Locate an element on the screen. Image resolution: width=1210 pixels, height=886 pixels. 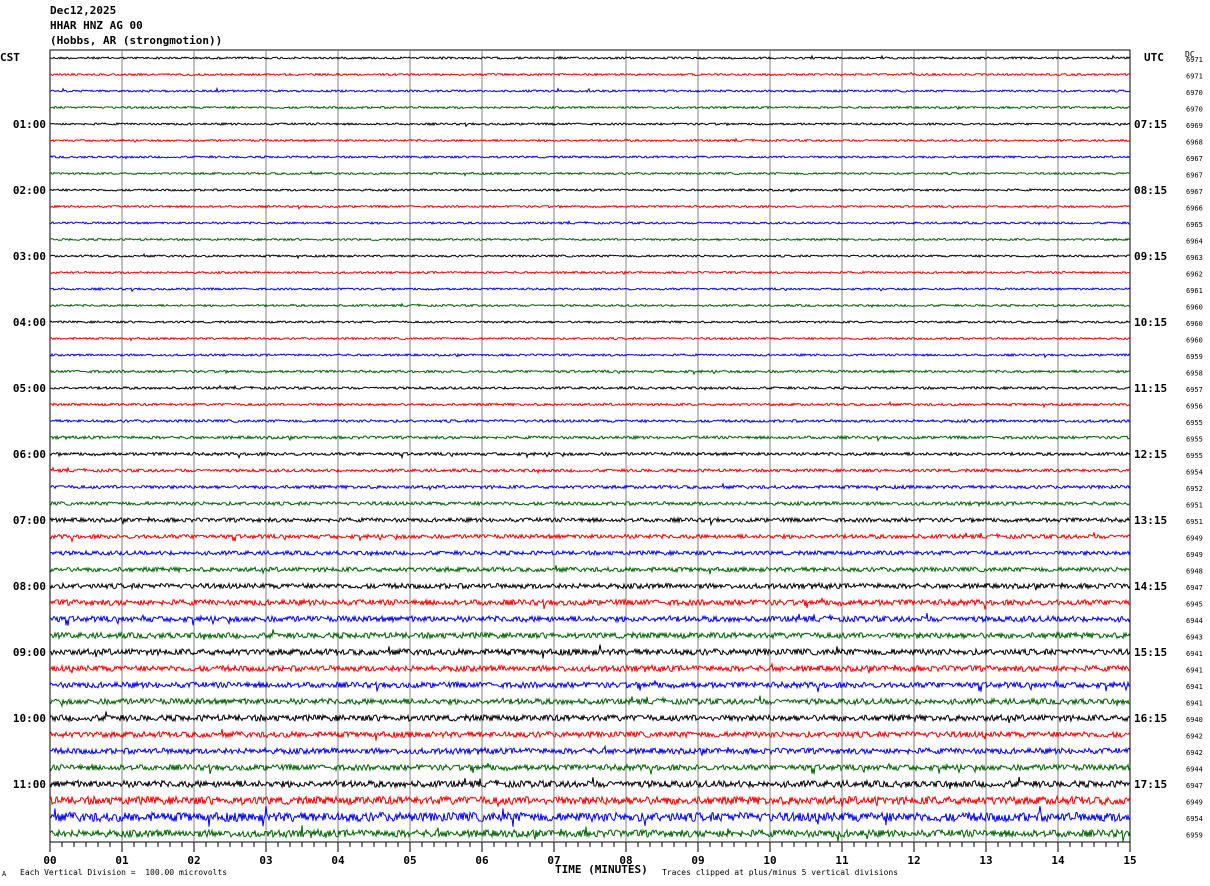
dc-offset-label: 6970 is located at coordinates (1194, 110).